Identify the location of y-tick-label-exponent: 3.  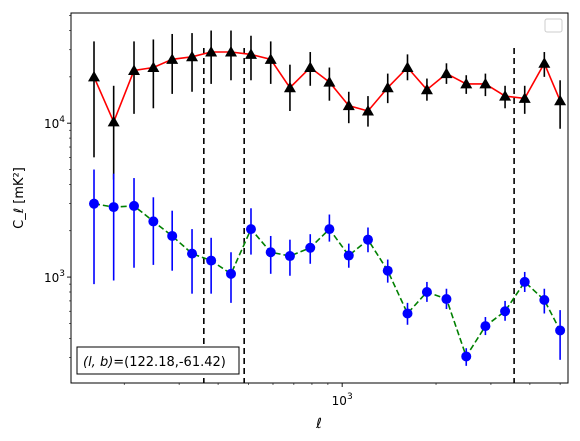
(62, 274).